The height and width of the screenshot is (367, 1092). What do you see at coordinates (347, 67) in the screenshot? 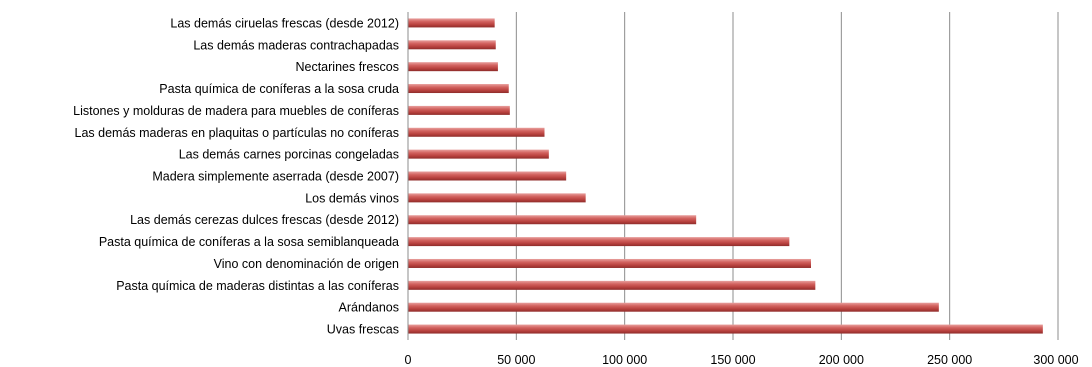
I see `category-label: Nectarines frescos` at bounding box center [347, 67].